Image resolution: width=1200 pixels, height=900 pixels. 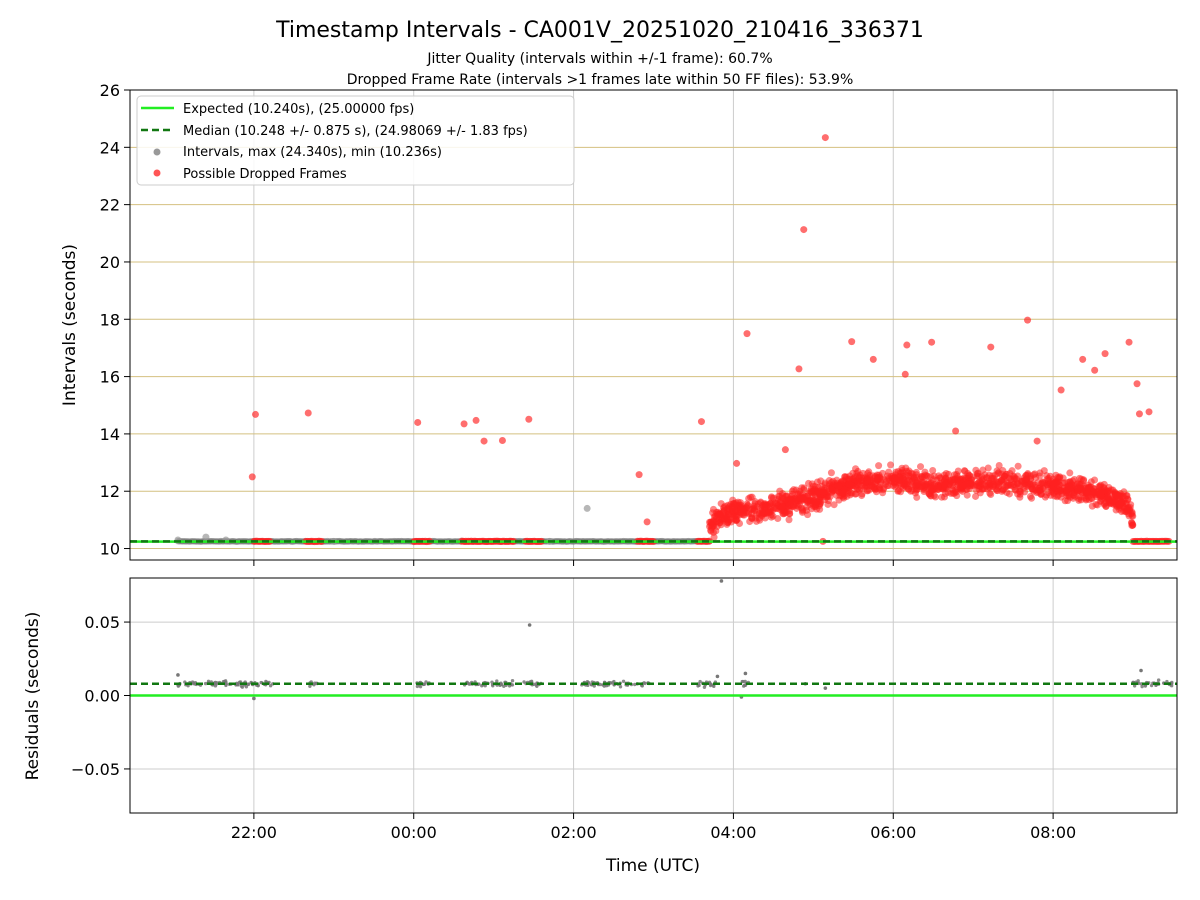 I want to click on legend-box, so click(x=355, y=140).